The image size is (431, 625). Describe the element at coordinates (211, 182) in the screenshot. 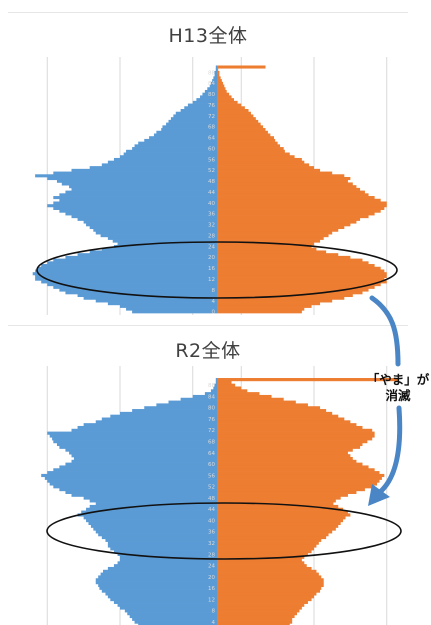

I see `age-tick-label: 48` at that location.